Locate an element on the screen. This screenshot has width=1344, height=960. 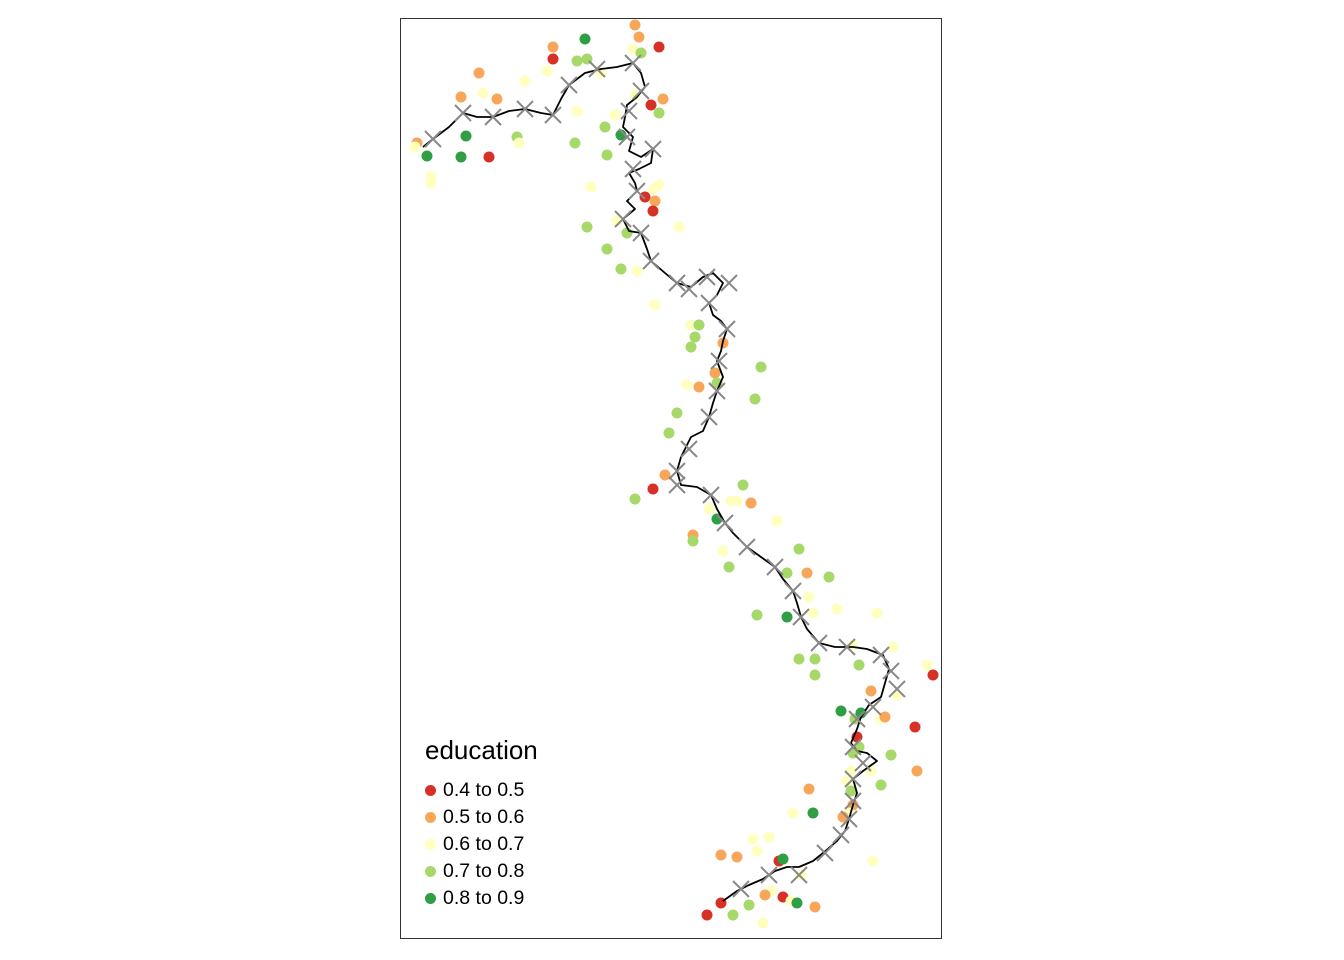
legend-label: 0.8 to 0.9 is located at coordinates (484, 897).